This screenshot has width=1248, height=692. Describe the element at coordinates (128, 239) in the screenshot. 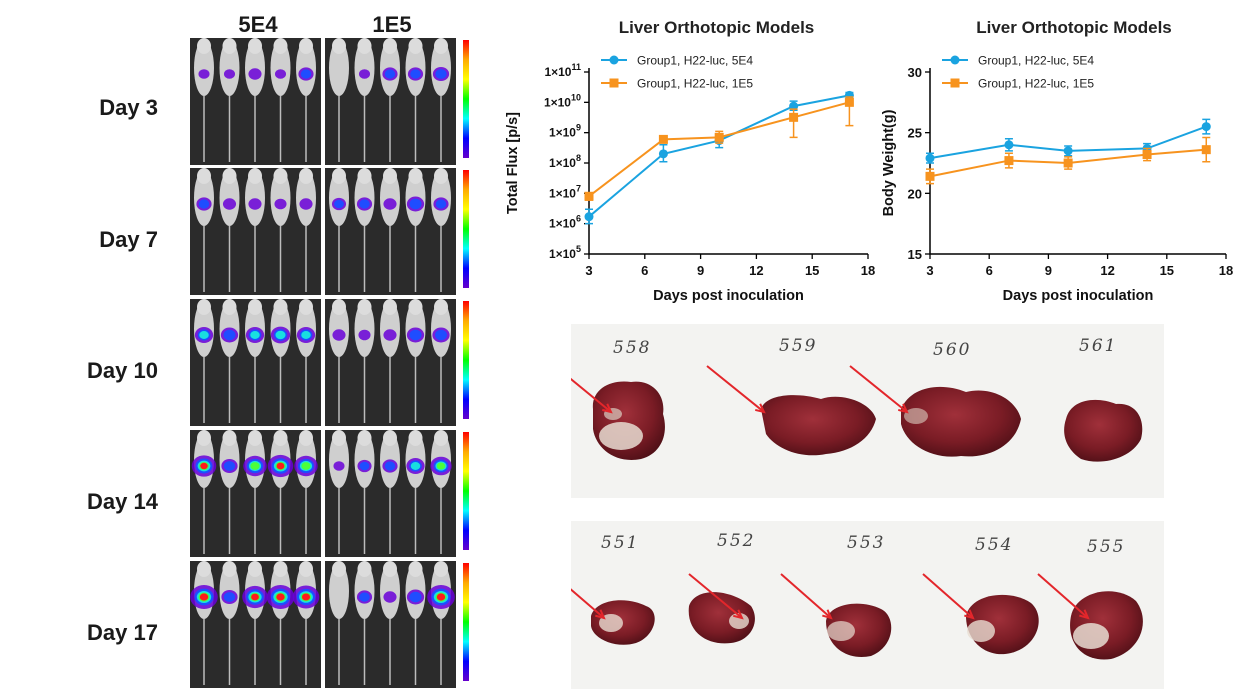

I see `day-label-7: Day 7` at that location.